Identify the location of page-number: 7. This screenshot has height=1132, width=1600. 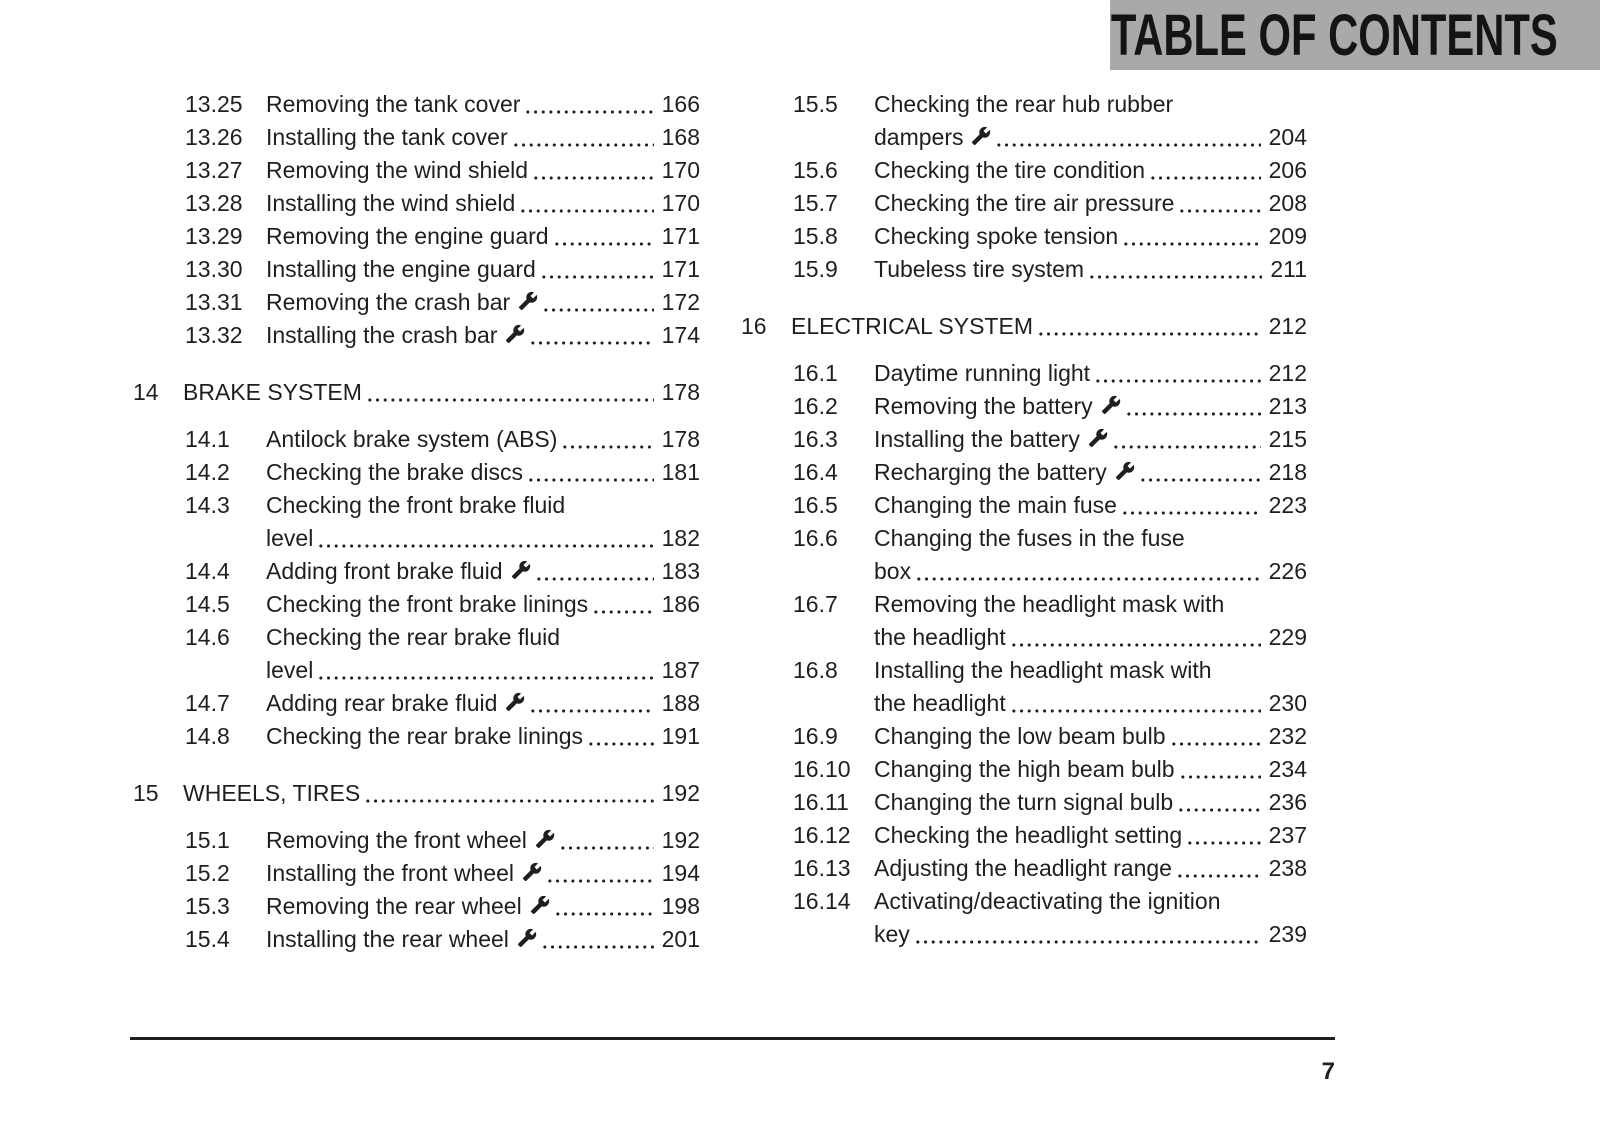
(1328, 1071).